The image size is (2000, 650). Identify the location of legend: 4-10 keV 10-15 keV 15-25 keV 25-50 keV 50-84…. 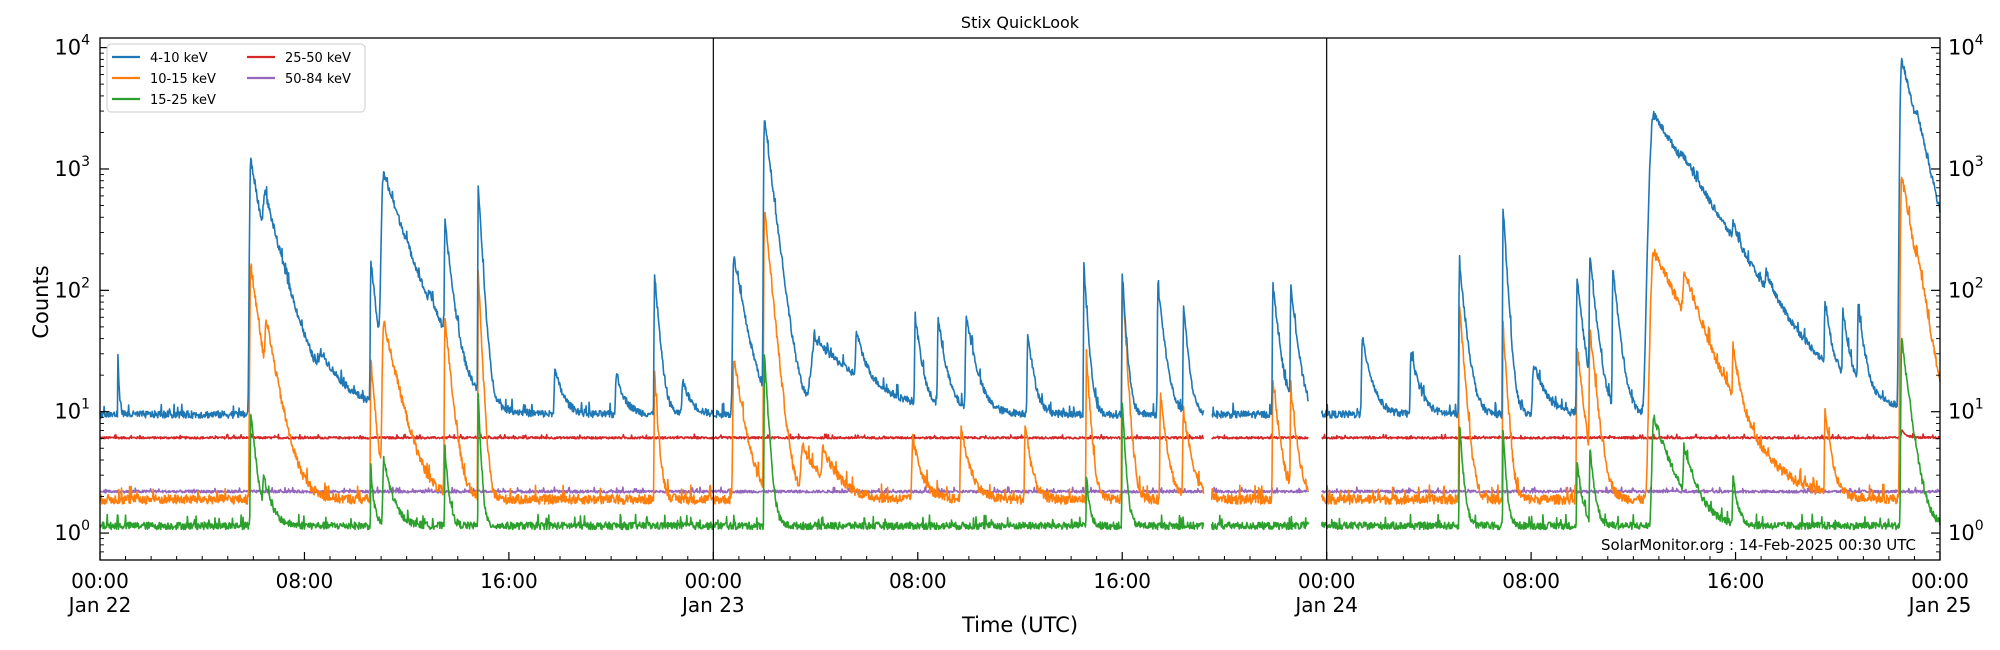
(236, 78).